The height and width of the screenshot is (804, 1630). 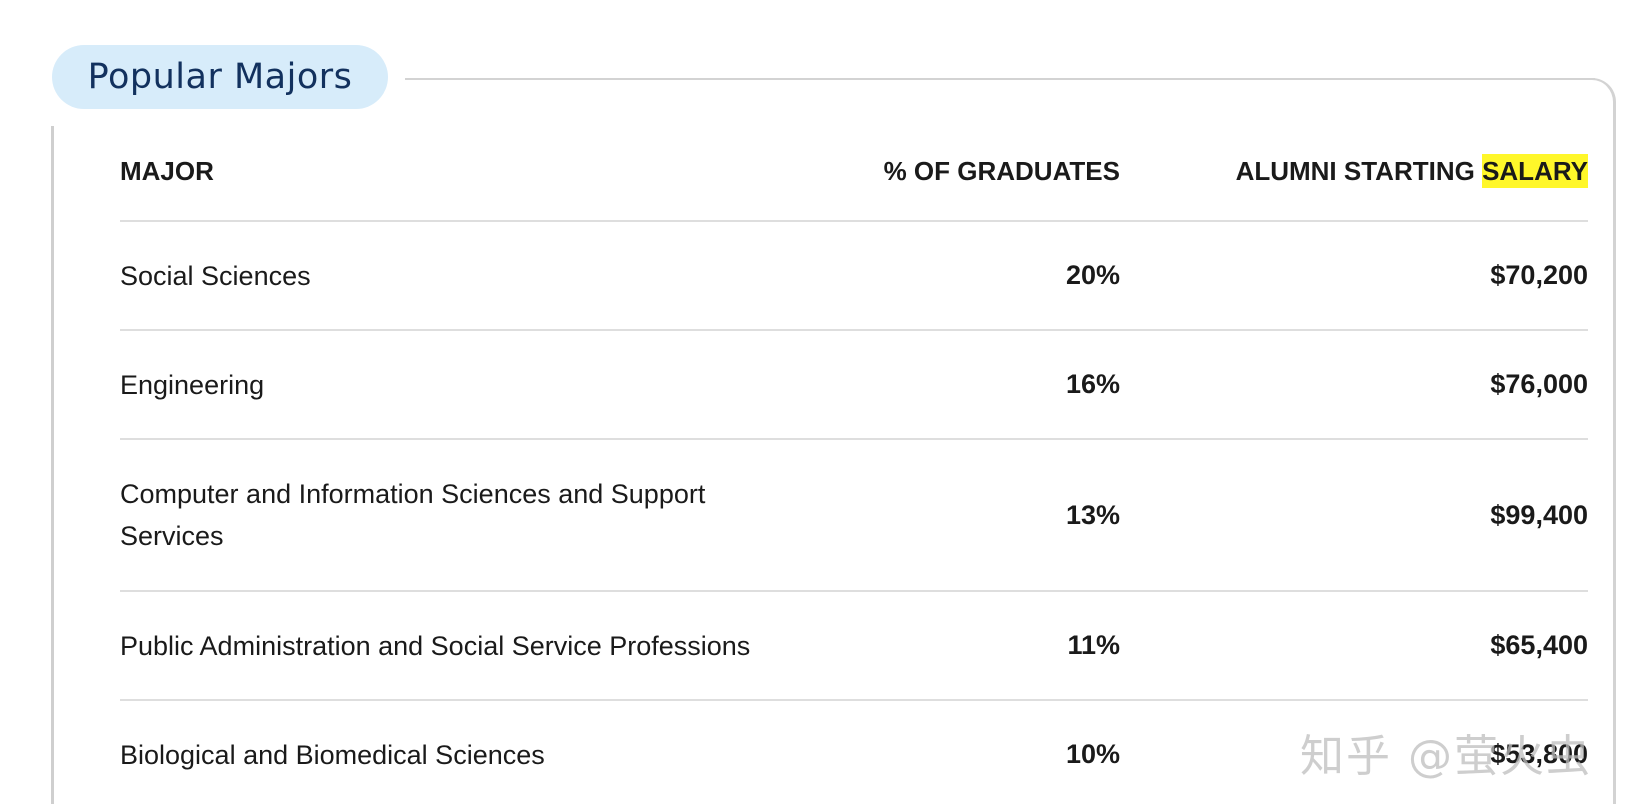 I want to click on header-salary-prefix: ALUMNI STARTING, so click(x=1359, y=170).